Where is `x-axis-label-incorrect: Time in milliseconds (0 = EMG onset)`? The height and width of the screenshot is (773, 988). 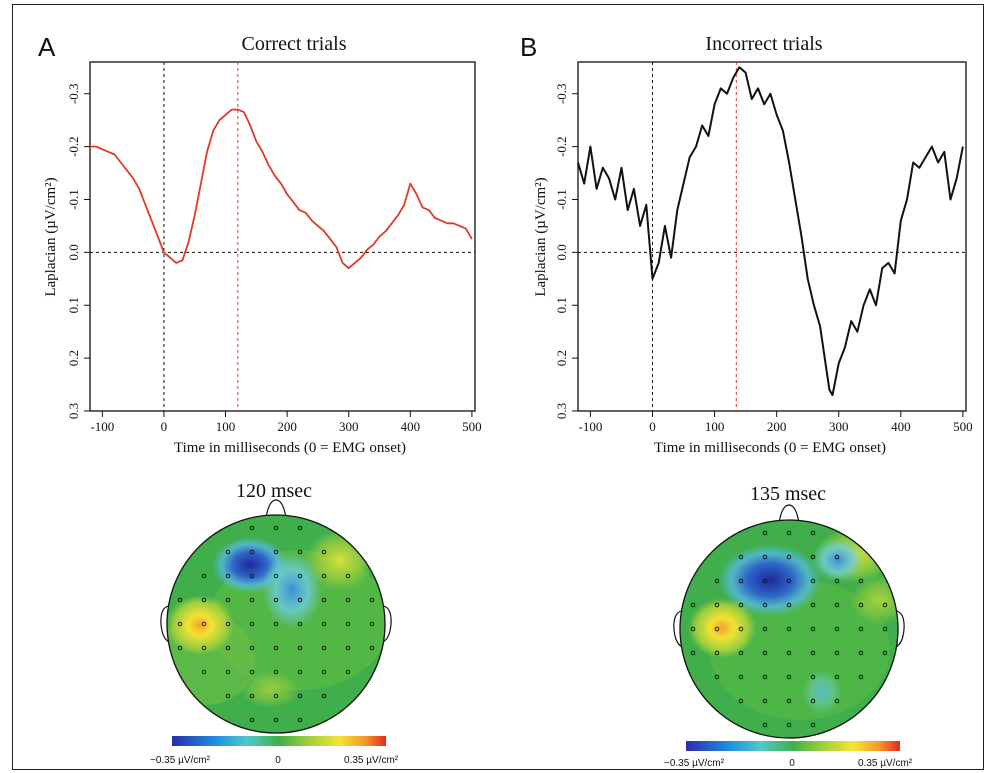 x-axis-label-incorrect: Time in milliseconds (0 = EMG onset) is located at coordinates (770, 448).